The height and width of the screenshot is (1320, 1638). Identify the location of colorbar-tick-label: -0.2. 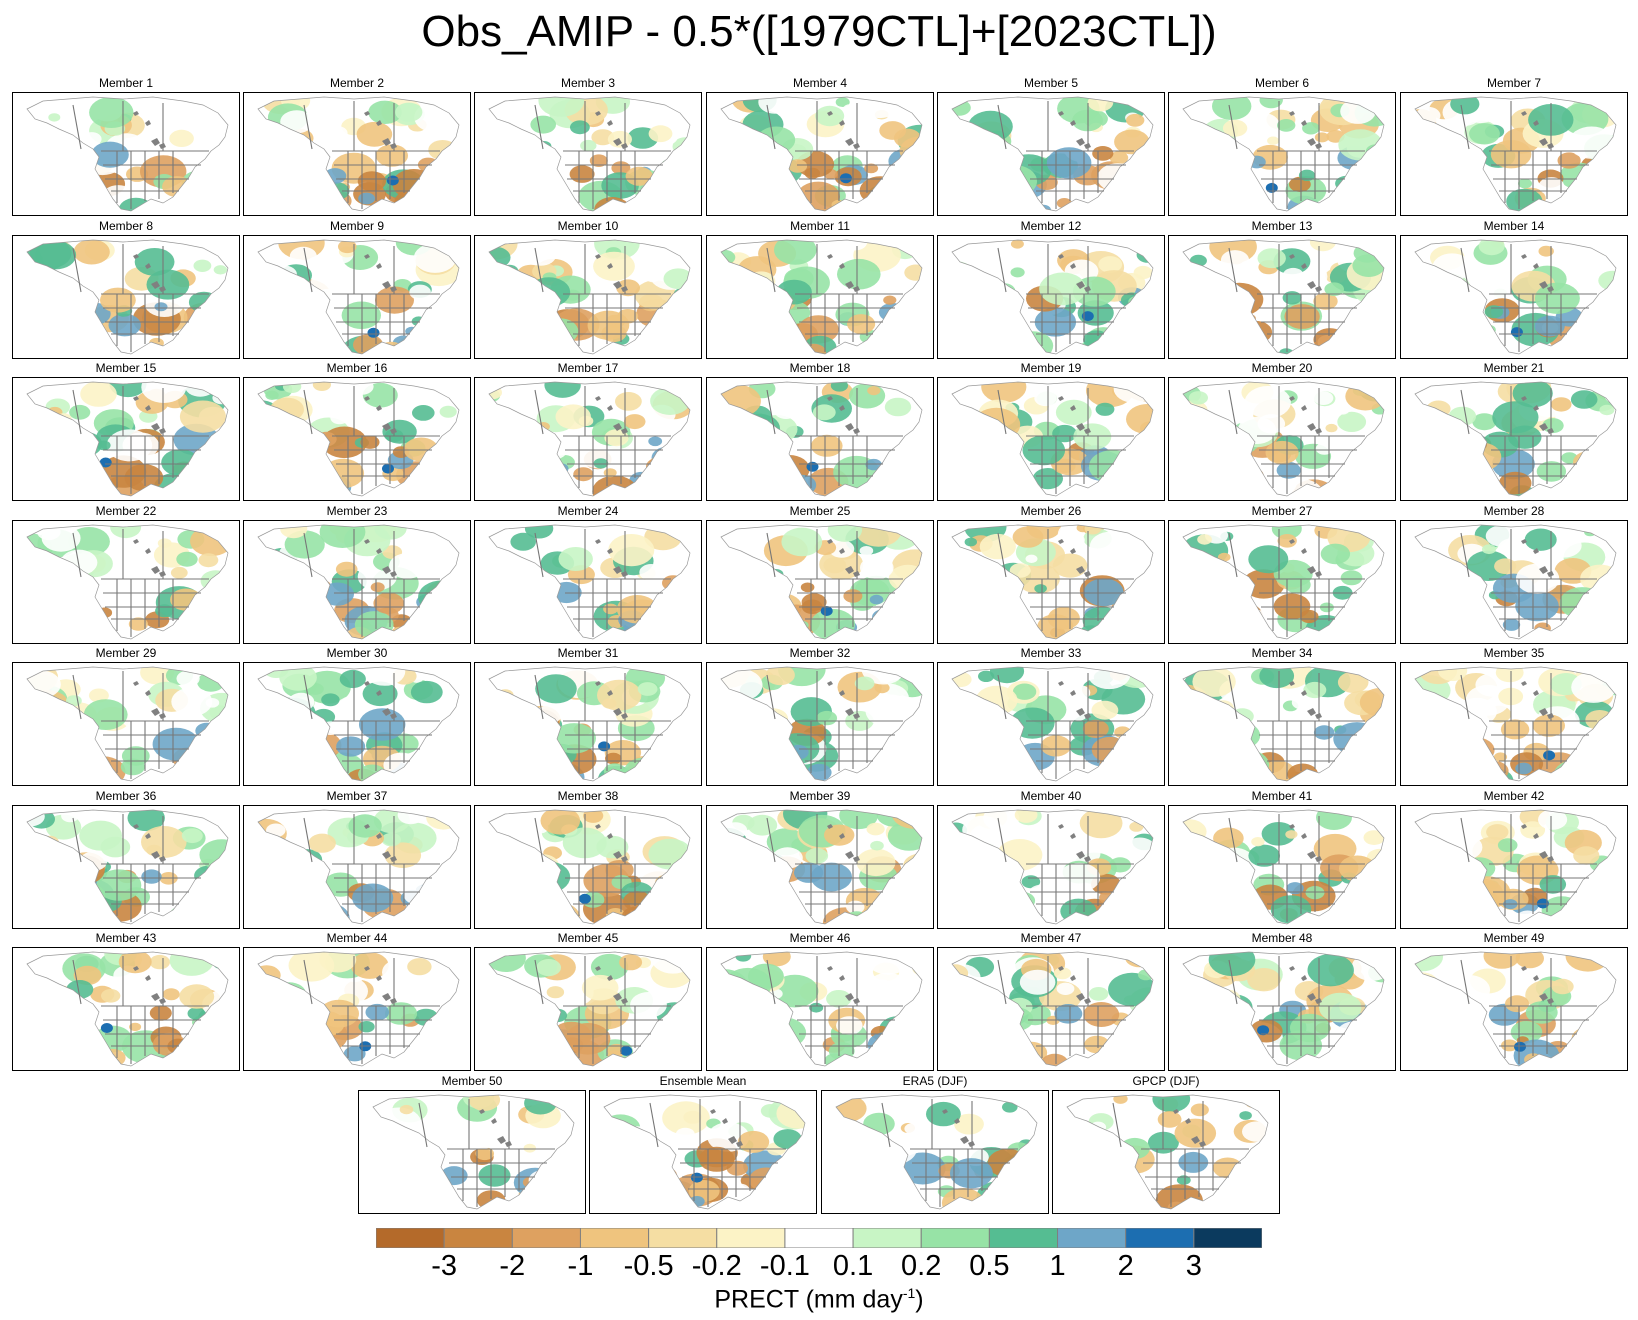
(716, 1266).